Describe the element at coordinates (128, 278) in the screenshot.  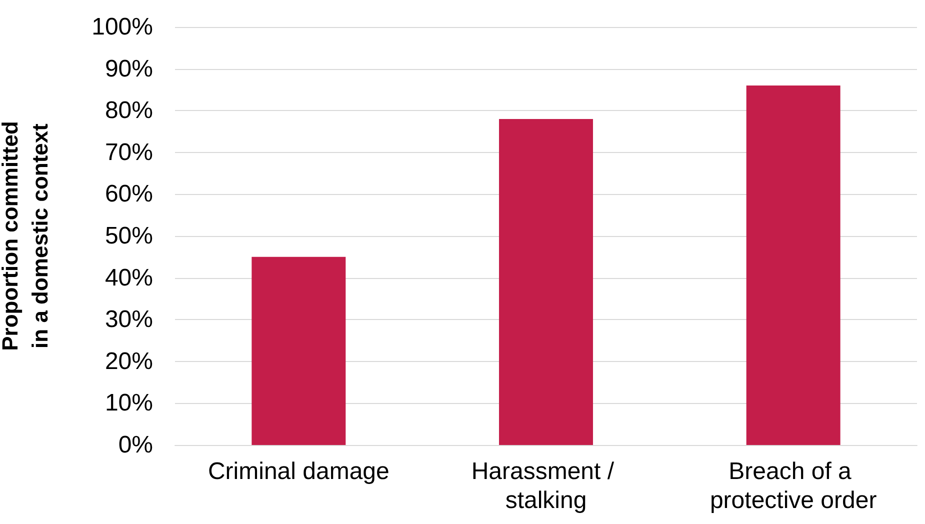
I see `y-tick-label: 40%` at that location.